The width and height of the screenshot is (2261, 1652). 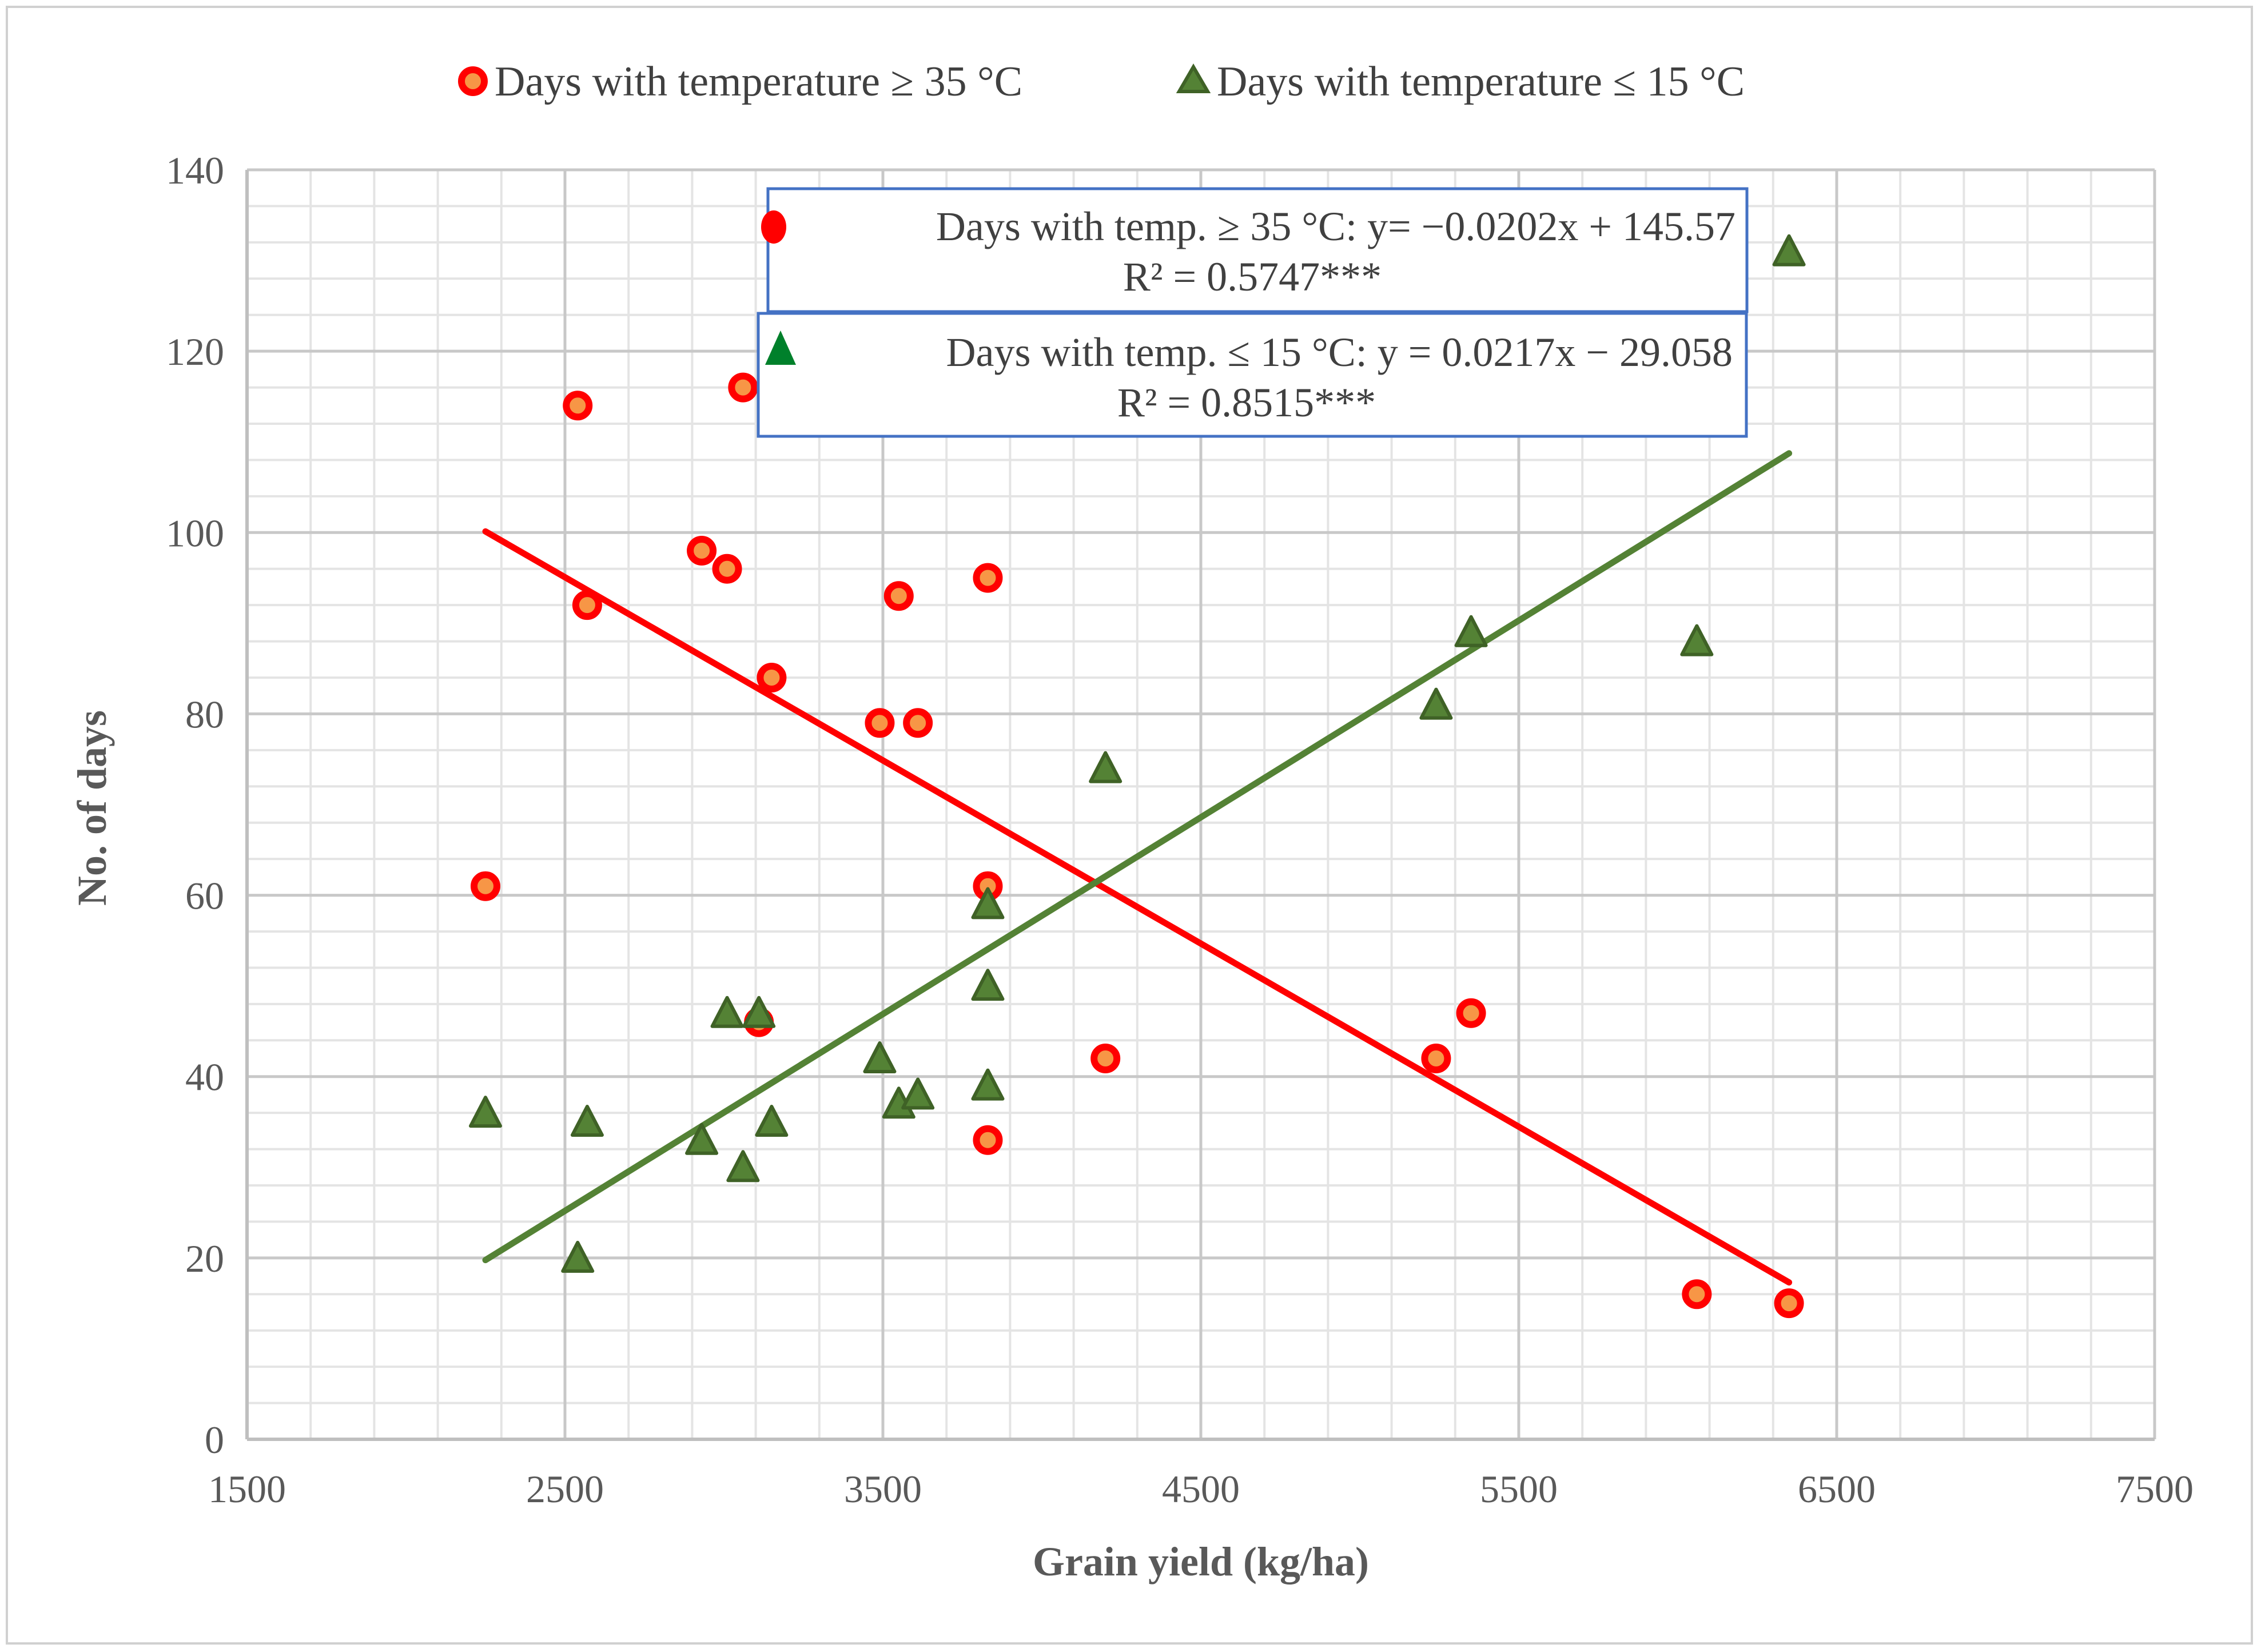 What do you see at coordinates (1246, 403) in the screenshot?
I see `equation-cold-days-r2: R² = 0.8515***` at bounding box center [1246, 403].